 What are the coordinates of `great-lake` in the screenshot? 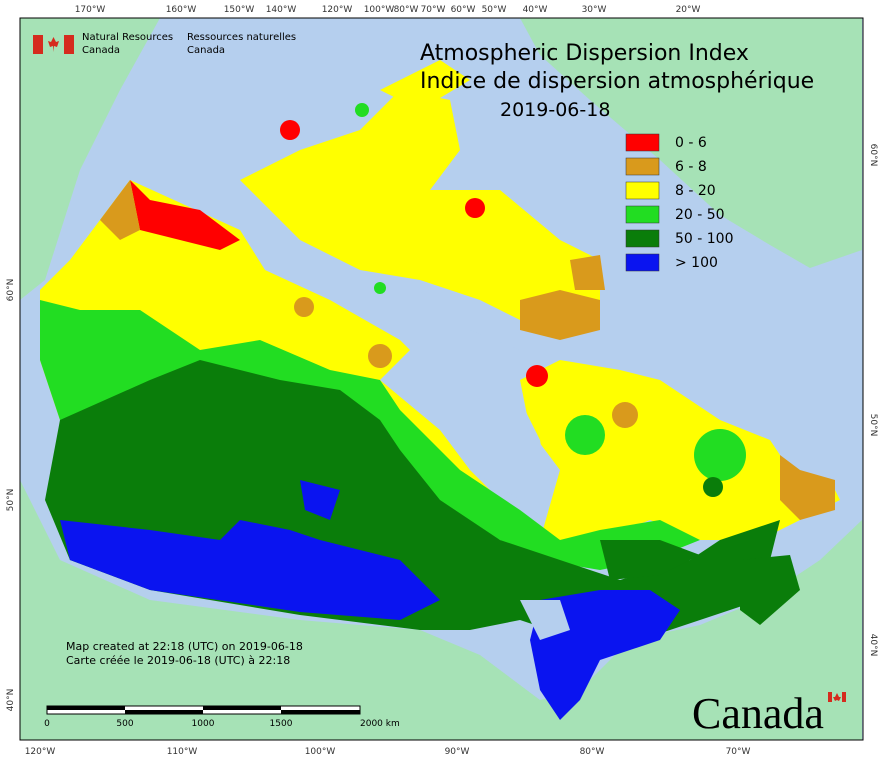 It's located at (545, 620).